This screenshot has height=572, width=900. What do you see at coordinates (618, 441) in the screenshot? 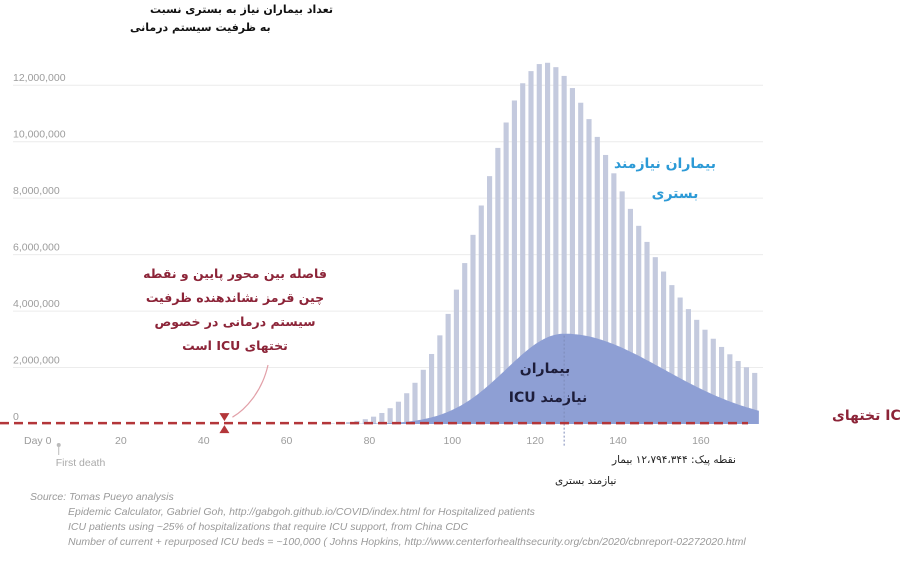
I see `x-tick-label: 140` at bounding box center [618, 441].